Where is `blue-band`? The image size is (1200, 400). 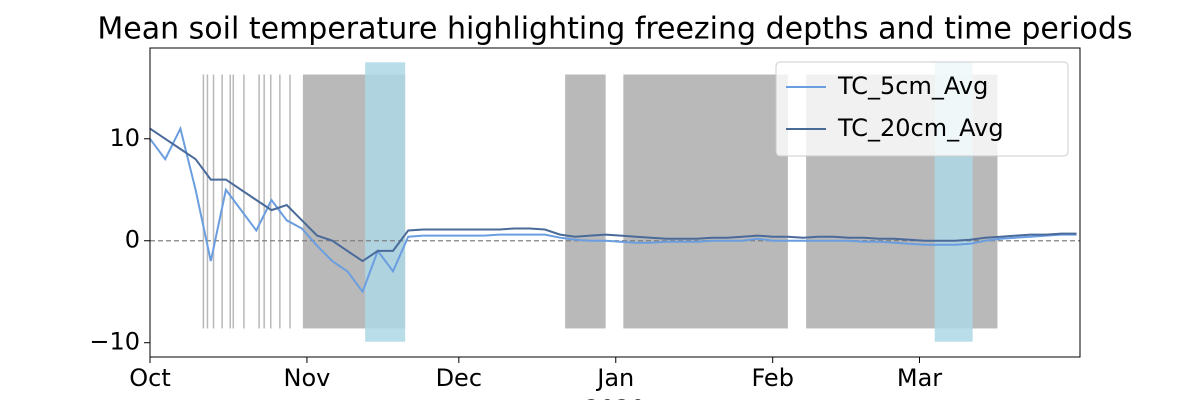 blue-band is located at coordinates (385, 202).